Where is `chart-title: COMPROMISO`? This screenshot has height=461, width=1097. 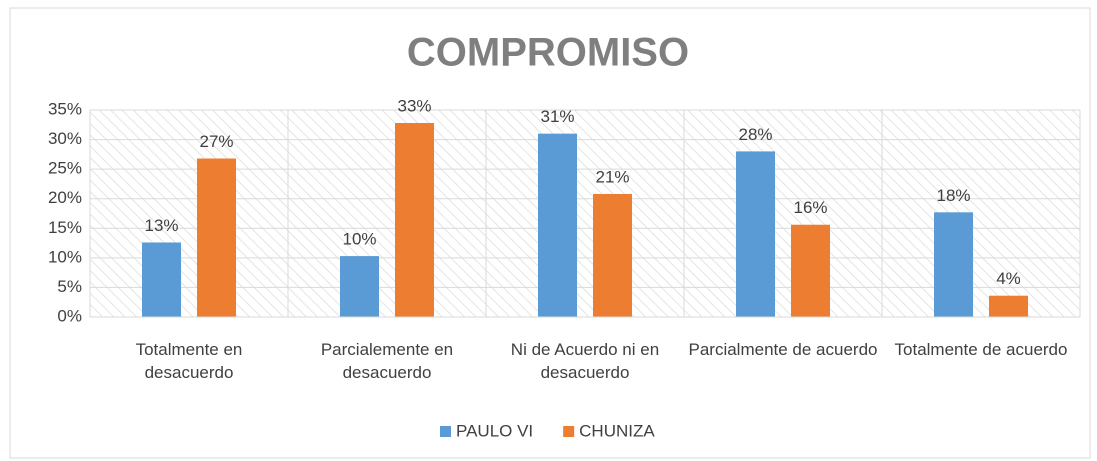 chart-title: COMPROMISO is located at coordinates (548, 53).